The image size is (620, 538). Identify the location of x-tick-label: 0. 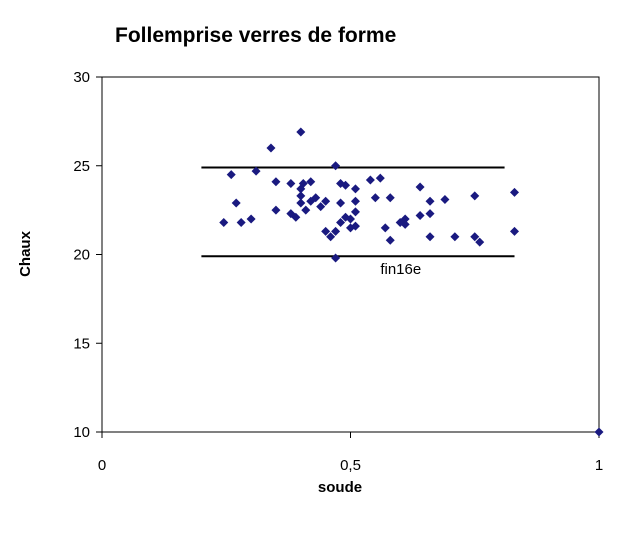
(102, 465).